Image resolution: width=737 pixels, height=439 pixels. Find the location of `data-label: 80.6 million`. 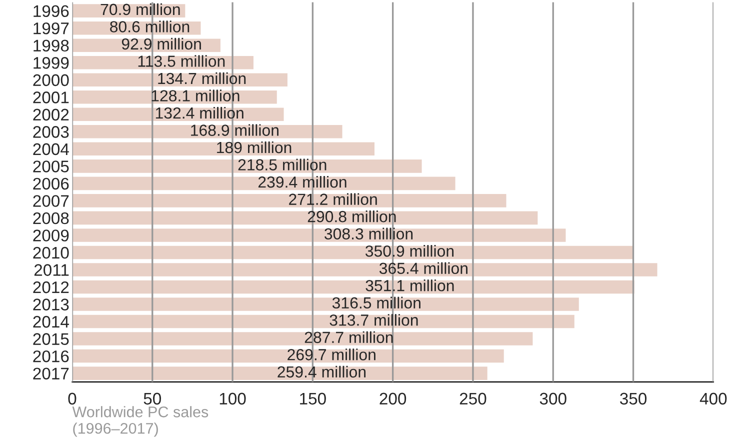

data-label: 80.6 million is located at coordinates (150, 26).